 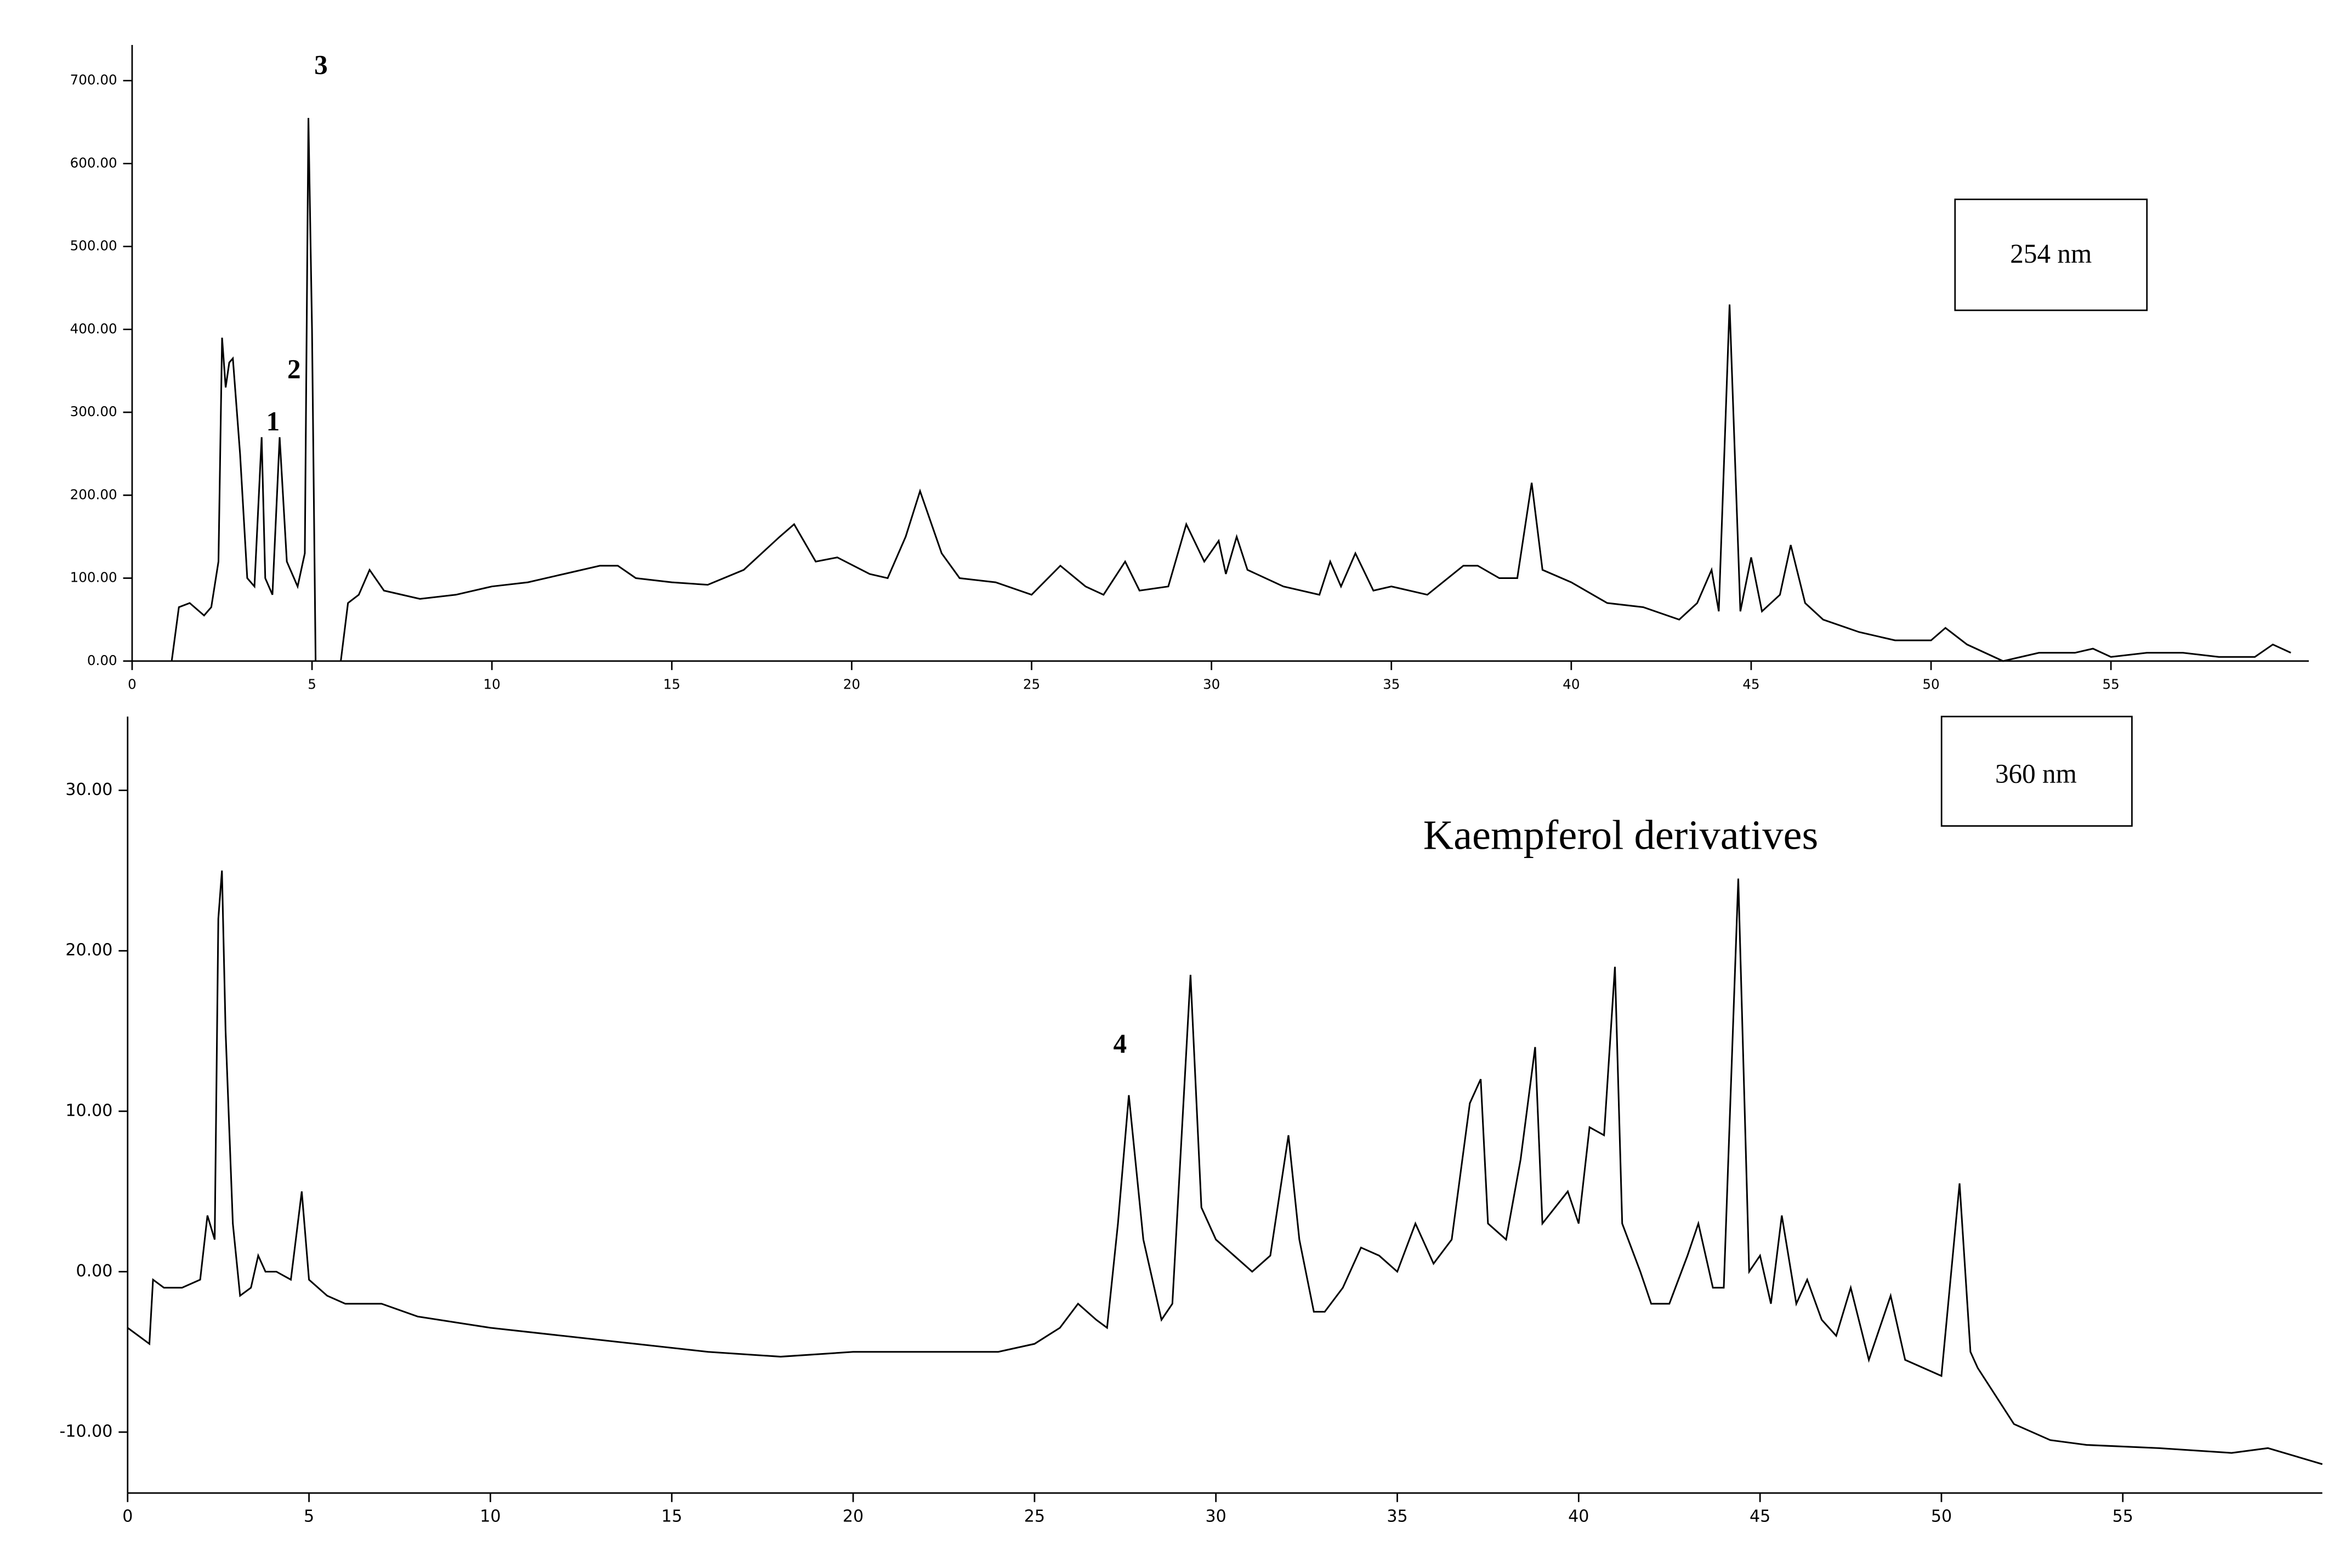 I want to click on annotation: 1, so click(x=273, y=421).